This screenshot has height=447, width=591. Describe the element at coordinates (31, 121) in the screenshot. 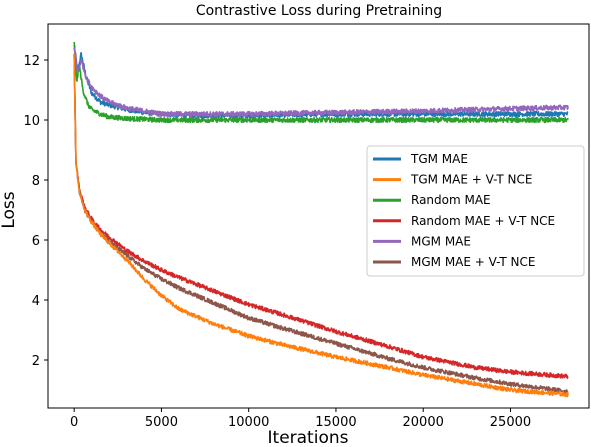

I see `y-tick-label: 10` at that location.